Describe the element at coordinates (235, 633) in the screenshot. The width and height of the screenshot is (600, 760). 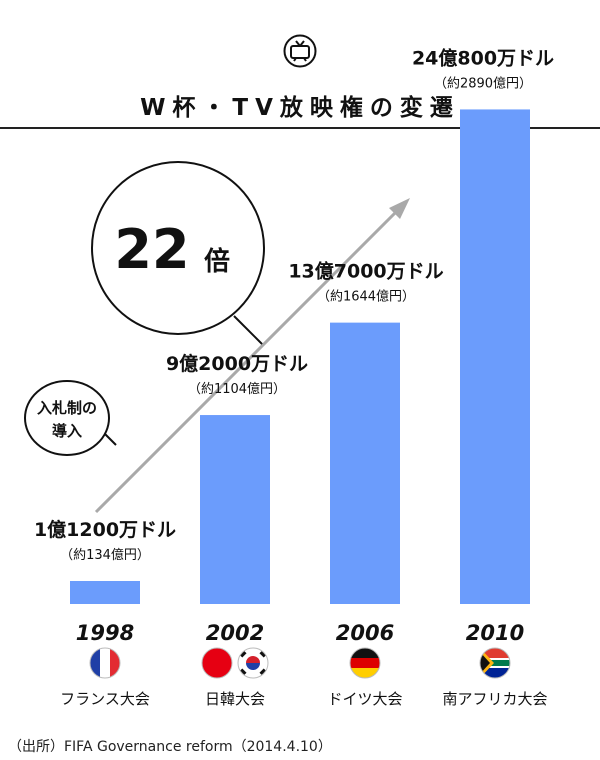
I see `year-label-2002: 2002` at that location.